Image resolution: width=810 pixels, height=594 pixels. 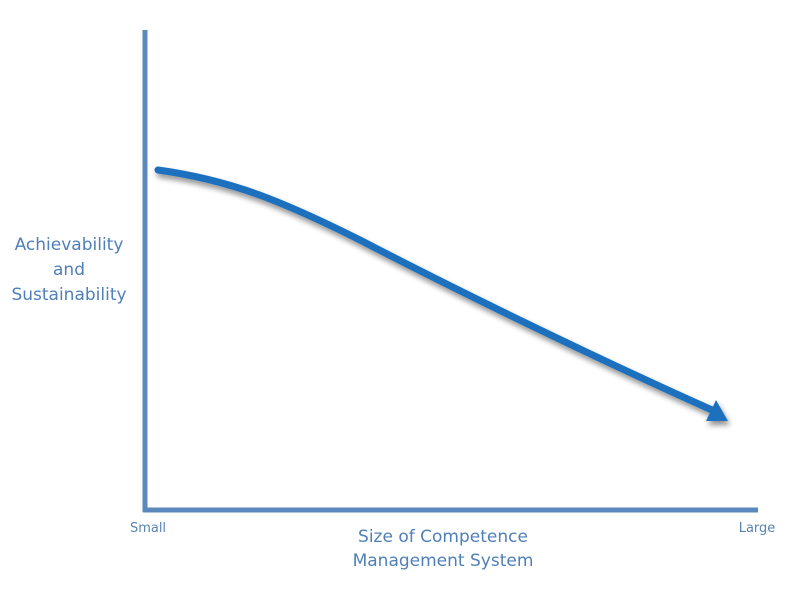 I want to click on x-axis-label: Management System, so click(x=443, y=561).